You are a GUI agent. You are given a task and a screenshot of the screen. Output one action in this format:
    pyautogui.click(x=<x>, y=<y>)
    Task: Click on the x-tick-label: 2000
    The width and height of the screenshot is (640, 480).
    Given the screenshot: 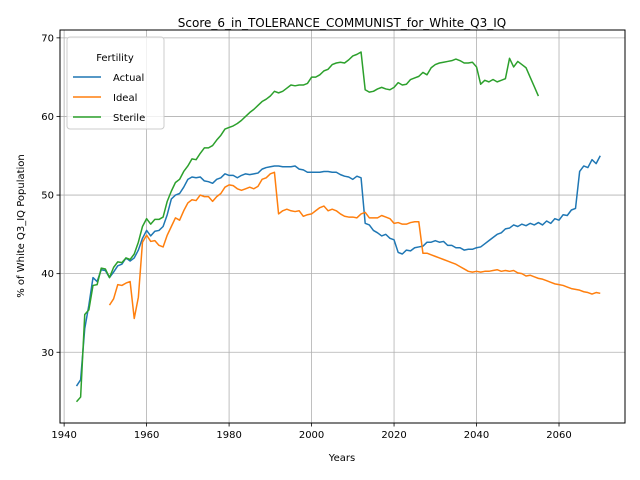 What is the action you would take?
    pyautogui.click(x=311, y=435)
    